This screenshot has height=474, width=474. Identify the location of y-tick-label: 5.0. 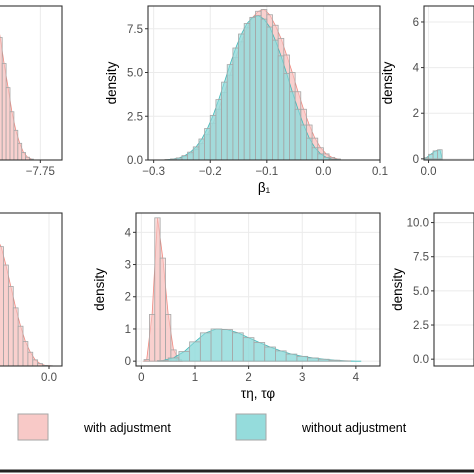
(135, 74).